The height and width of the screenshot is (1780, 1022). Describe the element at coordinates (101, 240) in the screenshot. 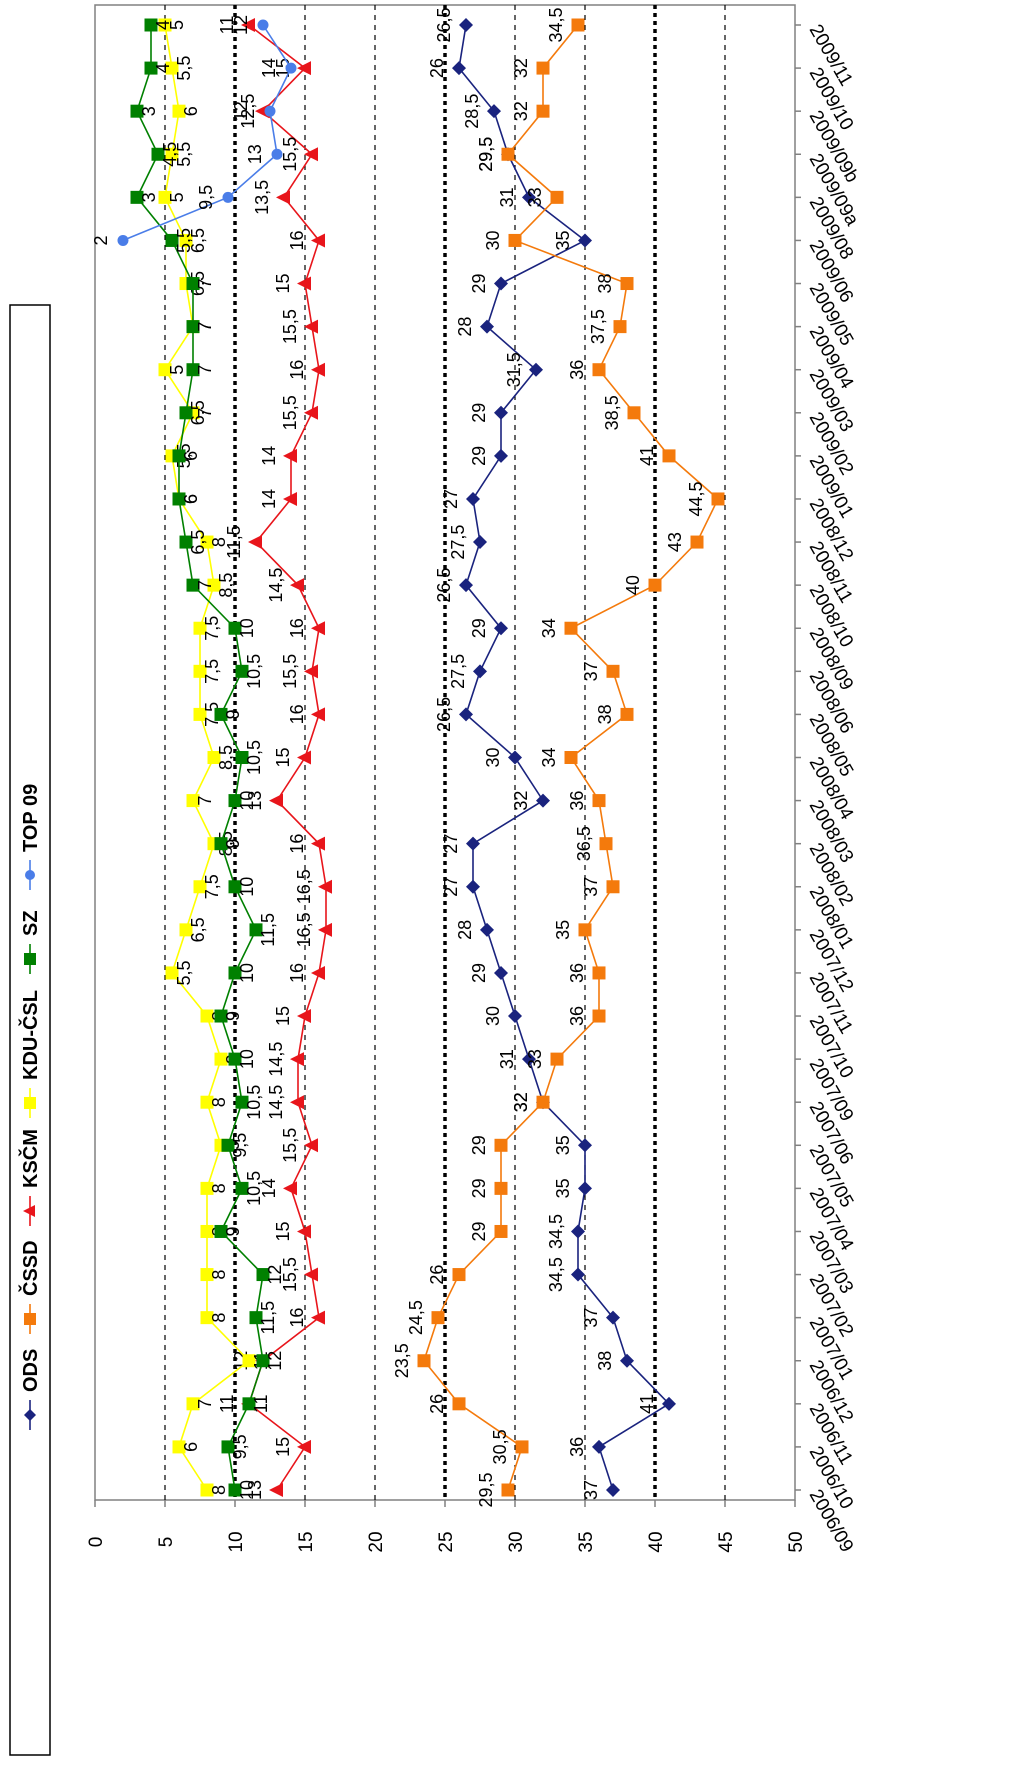

I see `data-label: 2` at that location.